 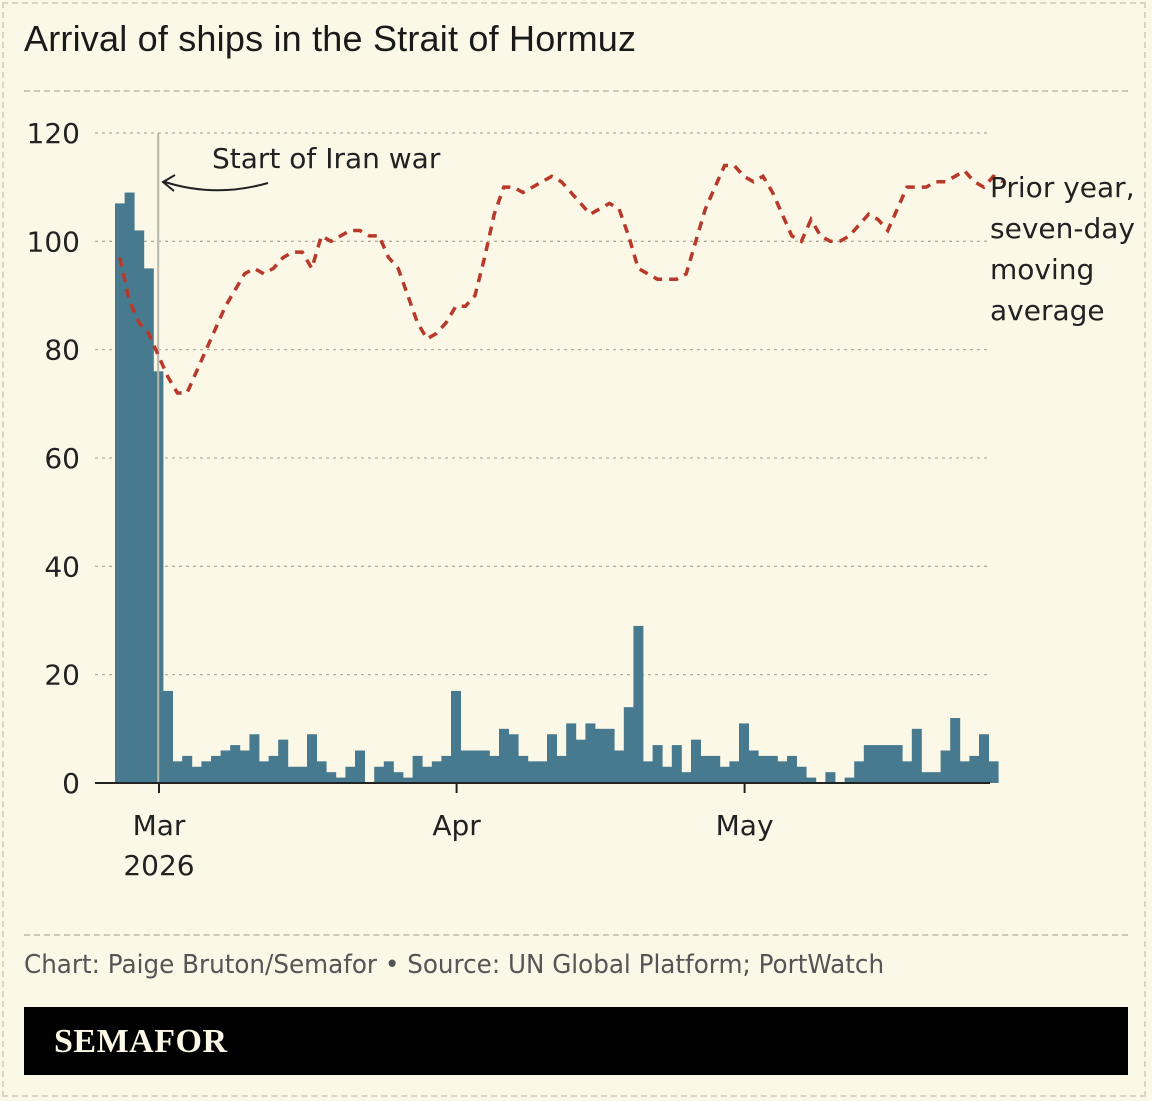 What do you see at coordinates (576, 935) in the screenshot?
I see `bottom-divider` at bounding box center [576, 935].